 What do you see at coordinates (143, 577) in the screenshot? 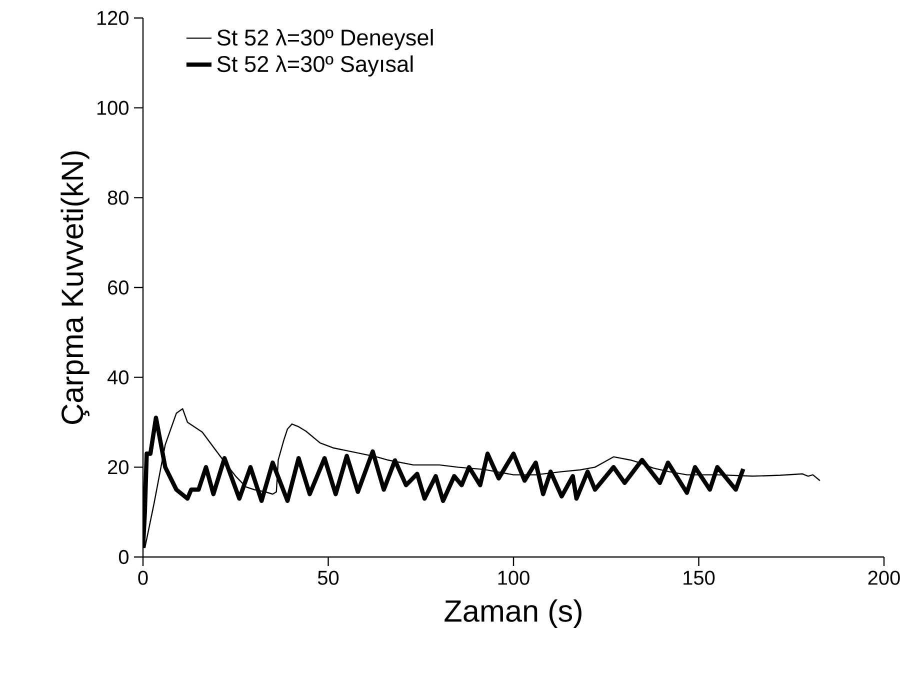
I see `x-tick-label: 0` at bounding box center [143, 577].